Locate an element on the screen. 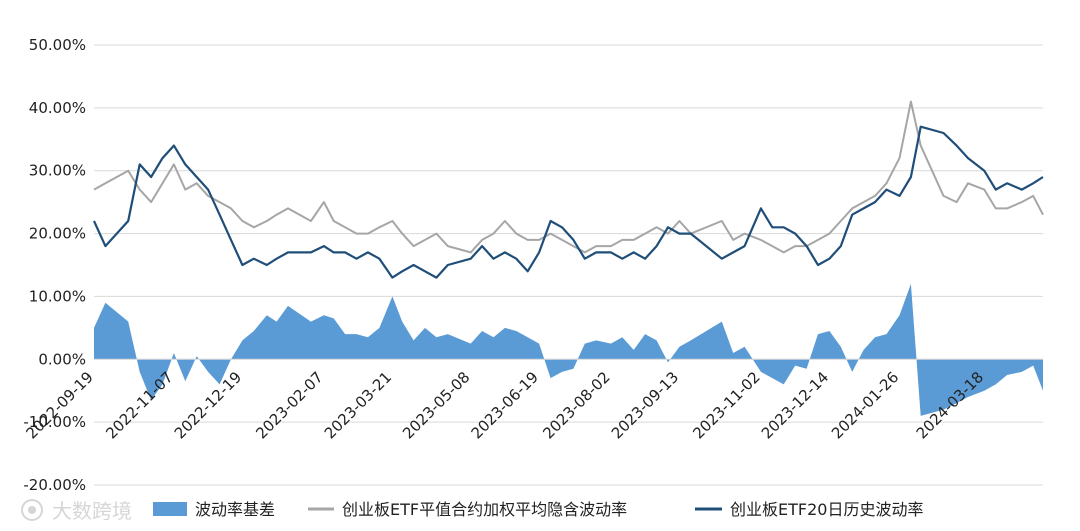 The height and width of the screenshot is (531, 1080). x-tick-label: 2023-11-02 is located at coordinates (726, 405).